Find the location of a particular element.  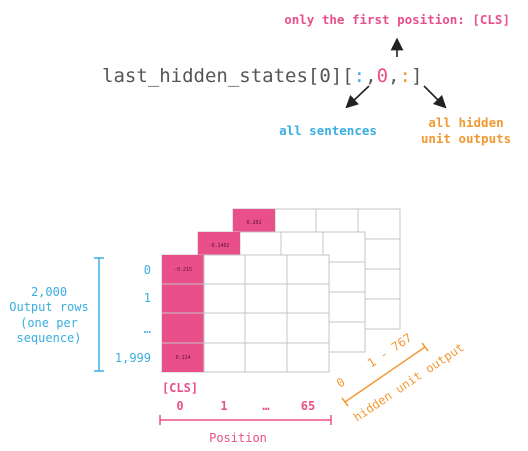

rows-label-line2: Output rows is located at coordinates (48, 307).